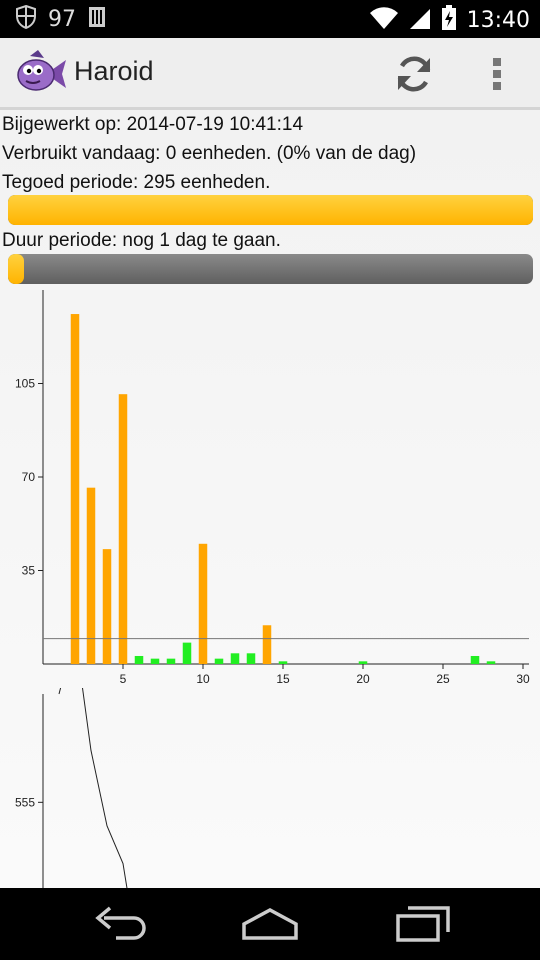 This screenshot has height=960, width=540. I want to click on credit-history-line-chart: 370555, so click(71, 788).